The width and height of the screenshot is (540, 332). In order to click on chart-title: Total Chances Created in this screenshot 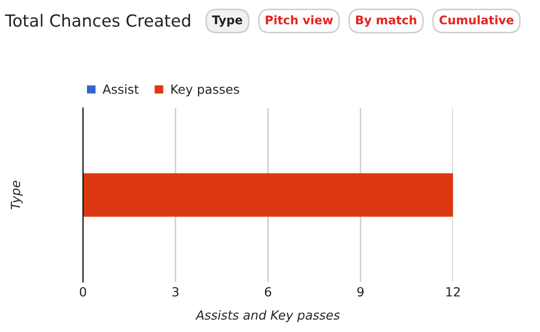, I will do `click(97, 20)`.